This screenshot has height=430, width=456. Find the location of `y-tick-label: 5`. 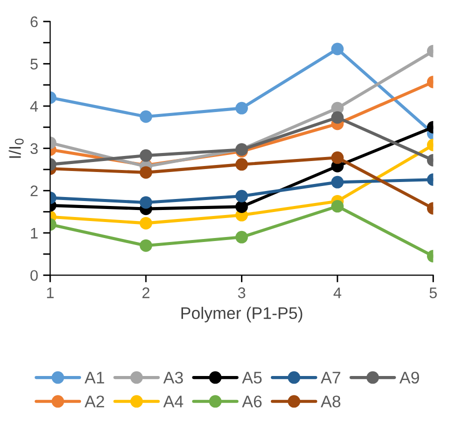

y-tick-label: 5 is located at coordinates (34, 64).